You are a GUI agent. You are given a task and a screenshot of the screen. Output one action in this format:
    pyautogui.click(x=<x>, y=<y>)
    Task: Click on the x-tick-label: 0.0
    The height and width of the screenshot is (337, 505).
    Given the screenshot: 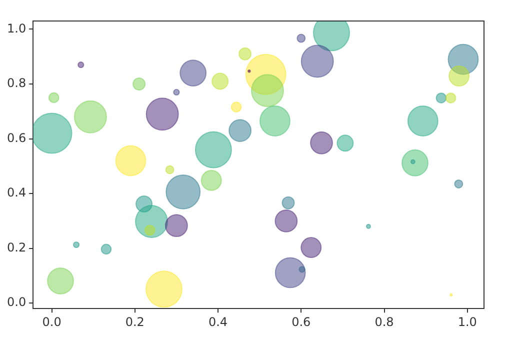 What is the action you would take?
    pyautogui.click(x=52, y=321)
    